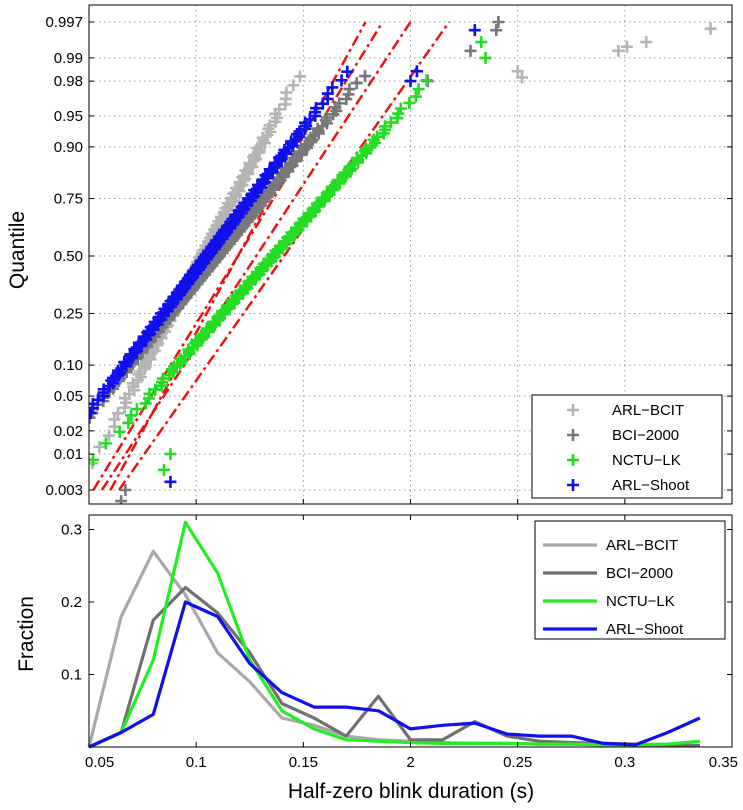  What do you see at coordinates (624, 762) in the screenshot?
I see `x-tick-label: 0.3` at bounding box center [624, 762].